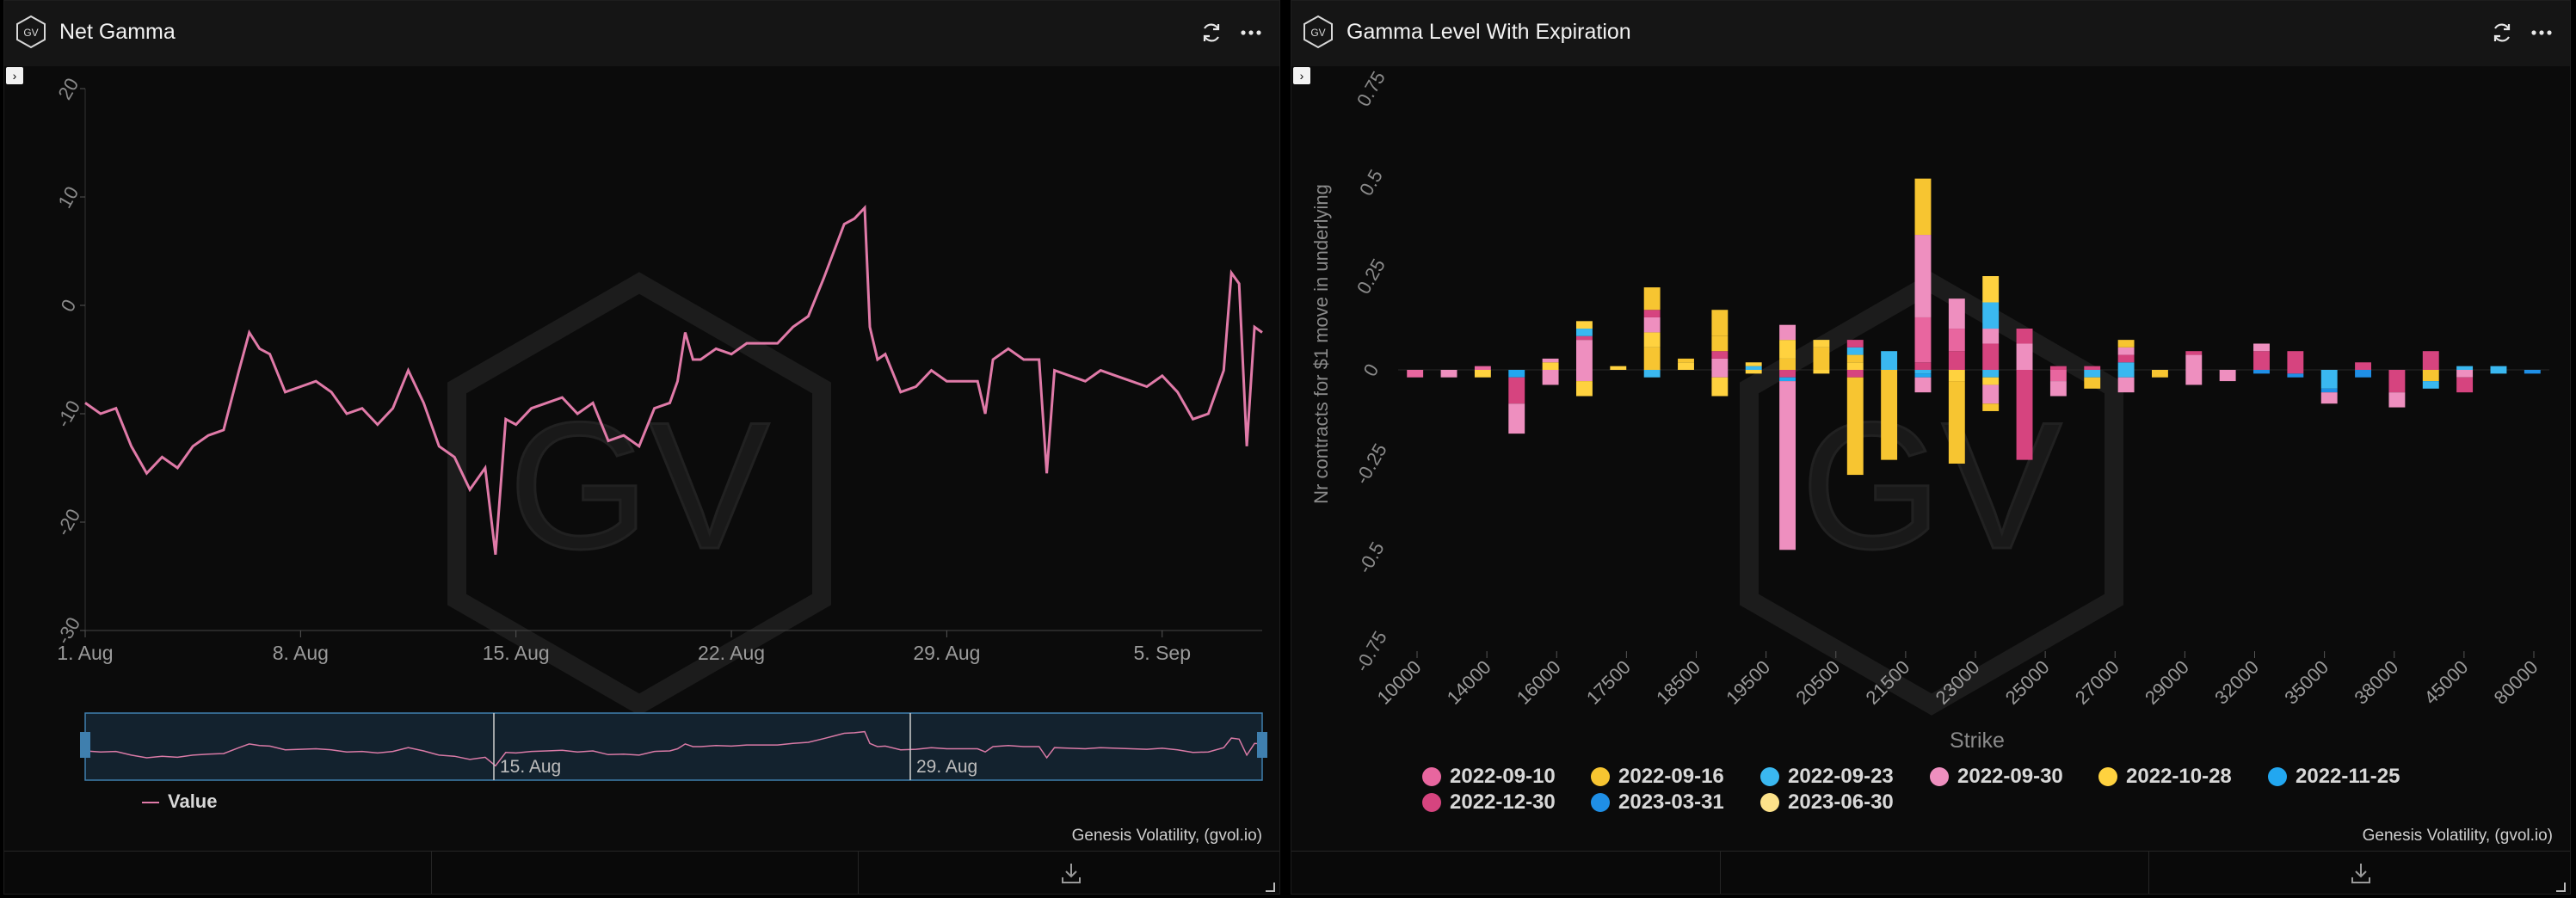  Describe the element at coordinates (1489, 802) in the screenshot. I see `legend-item: 2022-12-30` at that location.